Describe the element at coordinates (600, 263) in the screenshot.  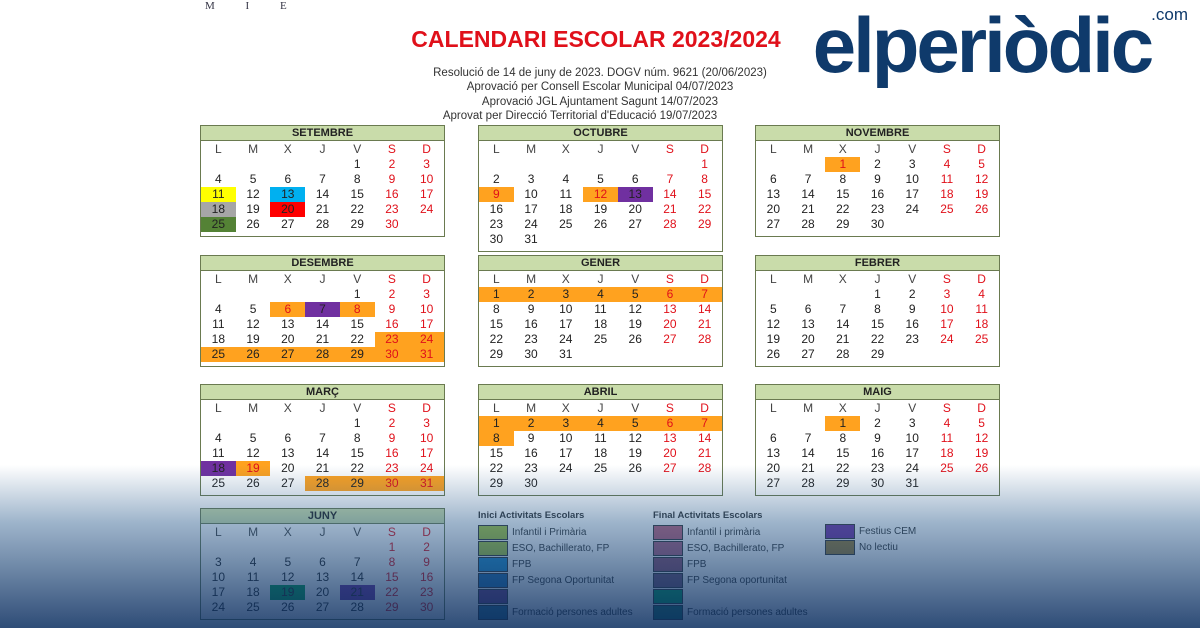
I see `month-header: GENER` at that location.